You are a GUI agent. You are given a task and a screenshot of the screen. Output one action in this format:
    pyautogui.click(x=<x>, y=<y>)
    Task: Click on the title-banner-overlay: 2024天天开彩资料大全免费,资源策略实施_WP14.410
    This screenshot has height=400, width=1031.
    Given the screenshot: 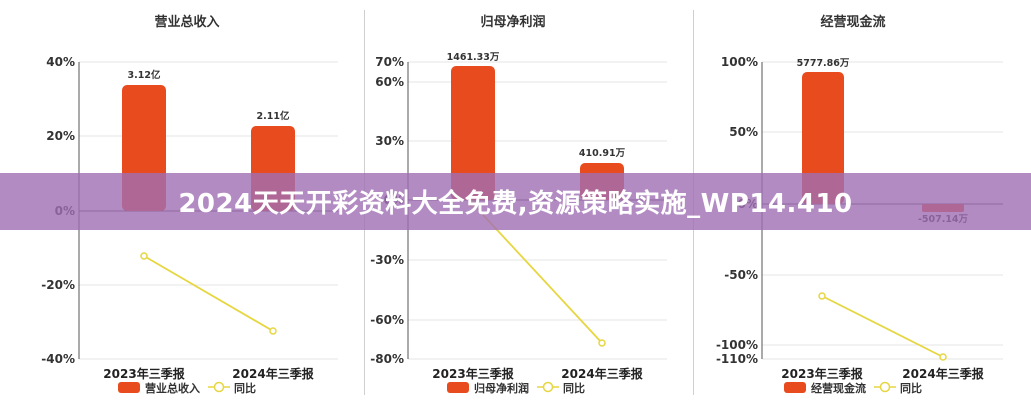 What is the action you would take?
    pyautogui.click(x=515, y=201)
    